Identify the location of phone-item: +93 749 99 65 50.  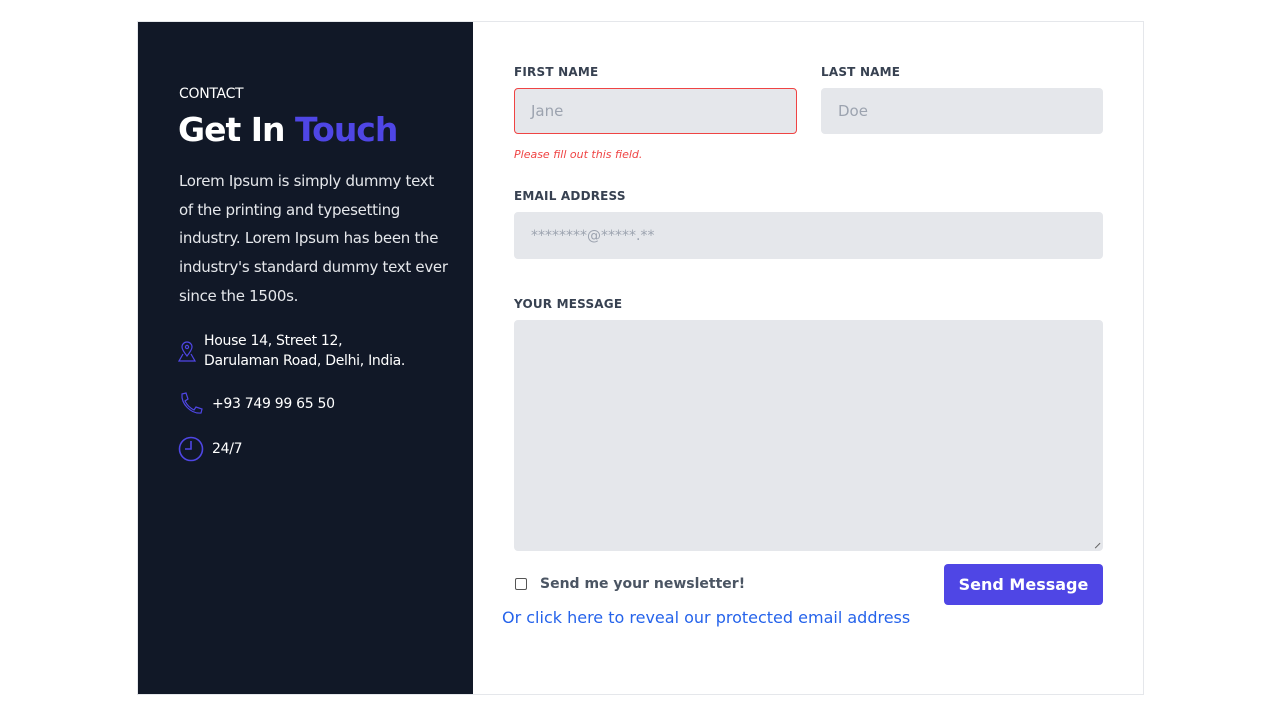
(256, 404).